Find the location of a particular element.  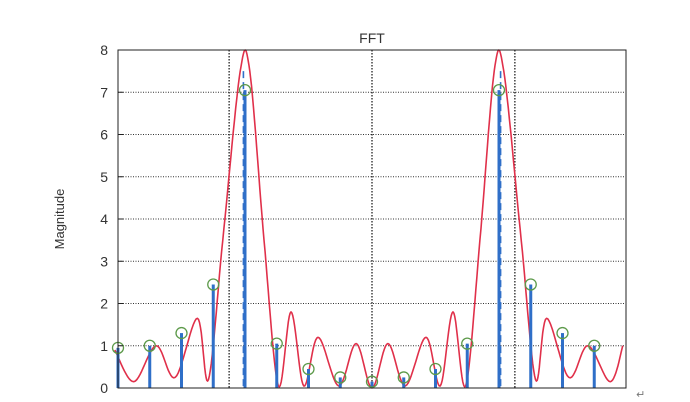

y-tick-label-8: 8 is located at coordinates (104, 50).